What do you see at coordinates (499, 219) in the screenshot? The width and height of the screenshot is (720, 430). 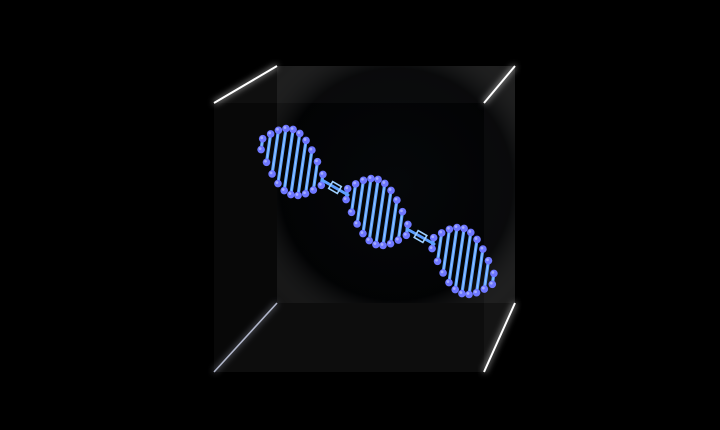 I see `cube-right-face` at bounding box center [499, 219].